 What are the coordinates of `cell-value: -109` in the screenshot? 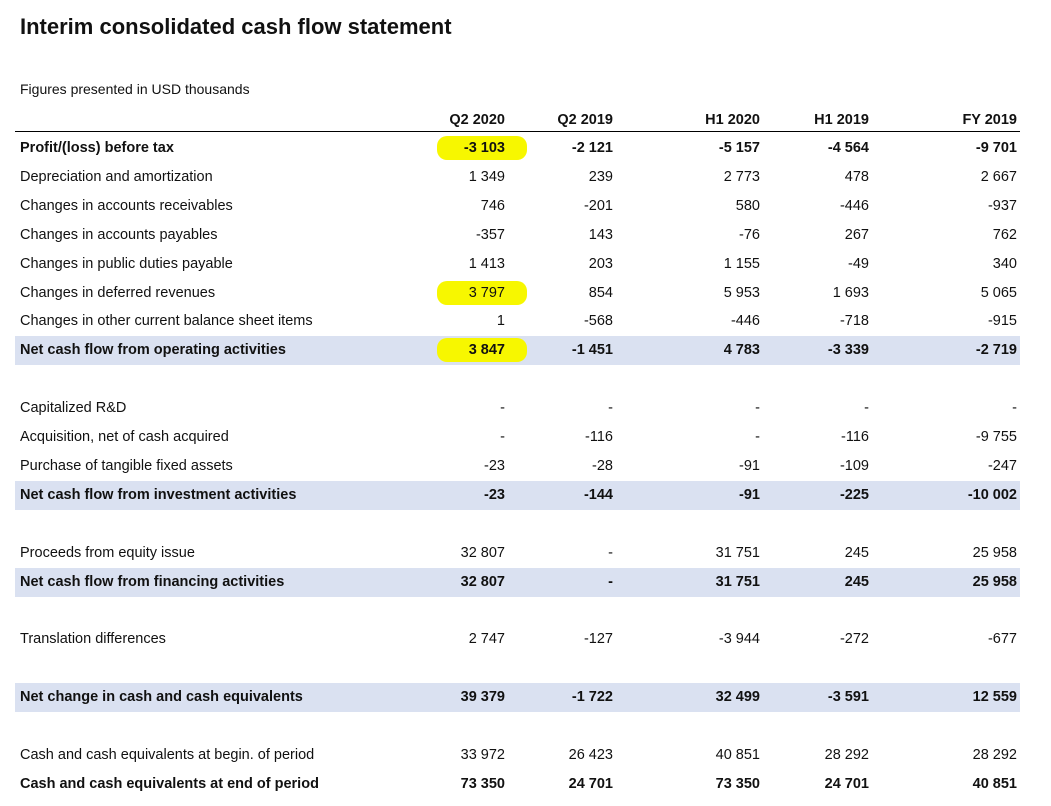 It's located at (854, 465).